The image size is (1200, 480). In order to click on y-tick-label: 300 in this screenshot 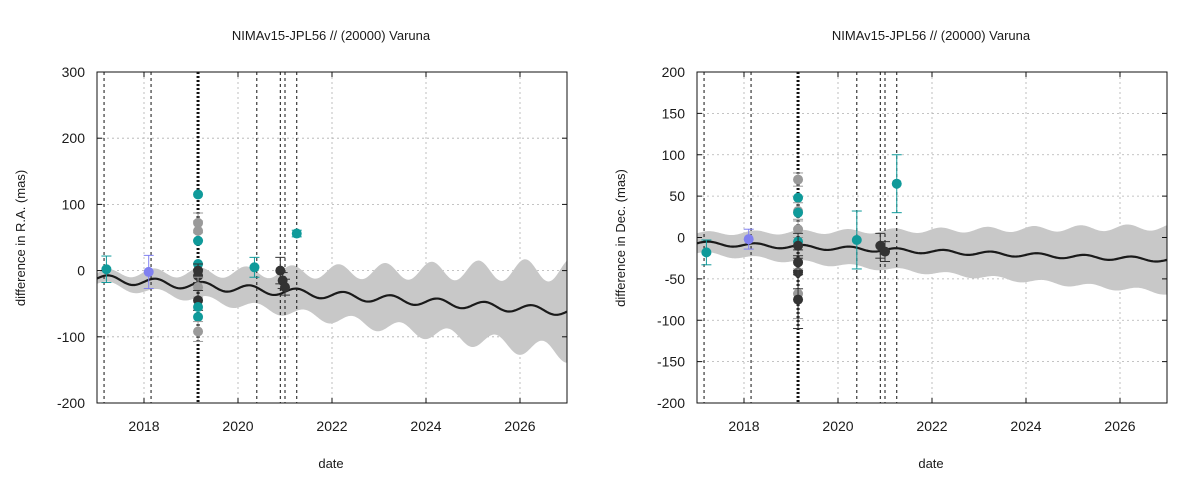, I will do `click(74, 72)`.